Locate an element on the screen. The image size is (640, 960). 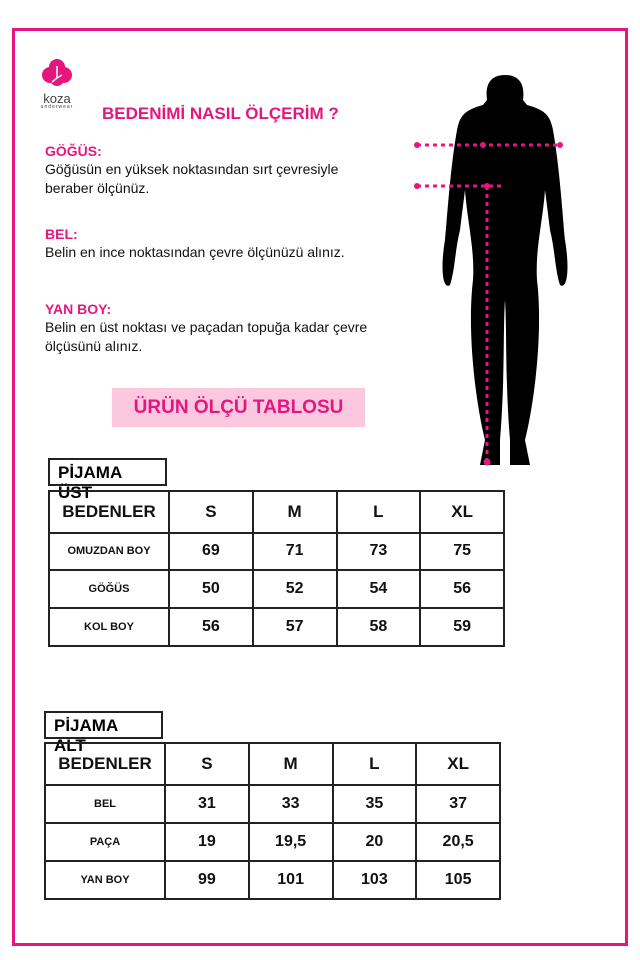
value-cell: 59 is located at coordinates (462, 627).